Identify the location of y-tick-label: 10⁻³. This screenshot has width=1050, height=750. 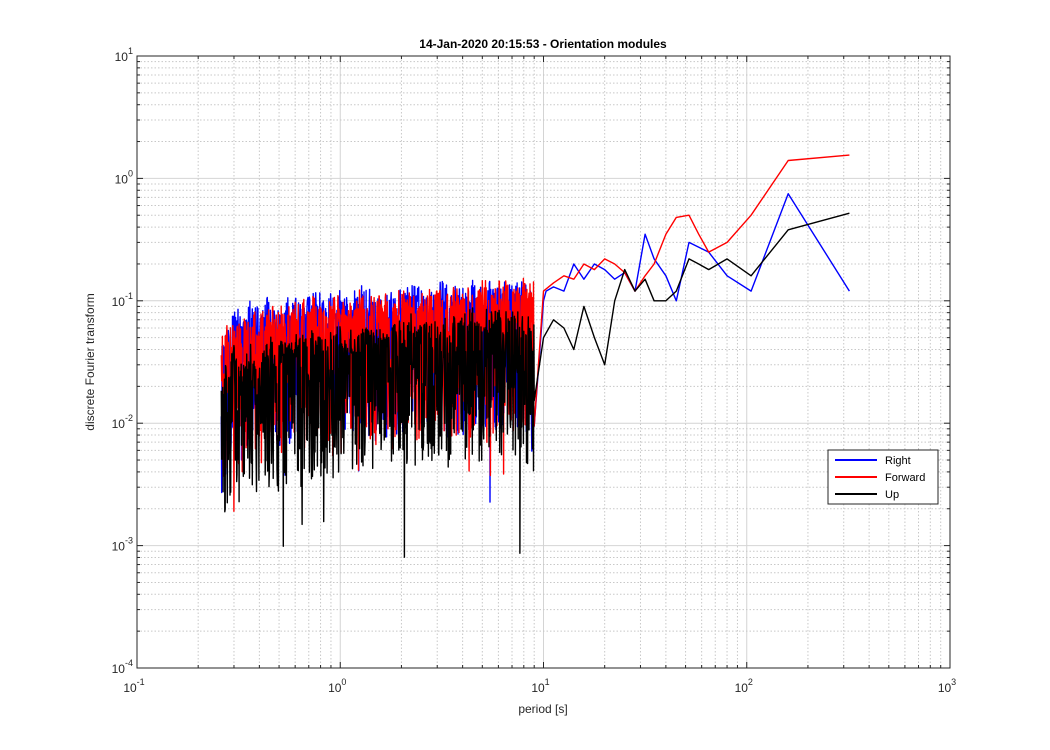
(122, 545).